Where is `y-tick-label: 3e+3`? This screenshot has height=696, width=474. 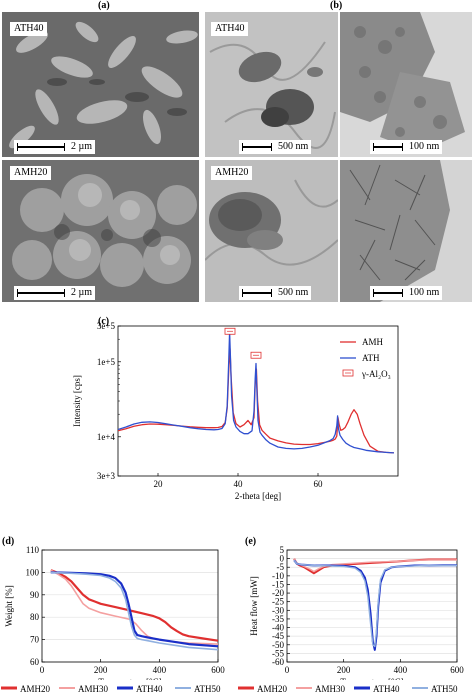
y-tick-label: 3e+3 is located at coordinates (106, 476).